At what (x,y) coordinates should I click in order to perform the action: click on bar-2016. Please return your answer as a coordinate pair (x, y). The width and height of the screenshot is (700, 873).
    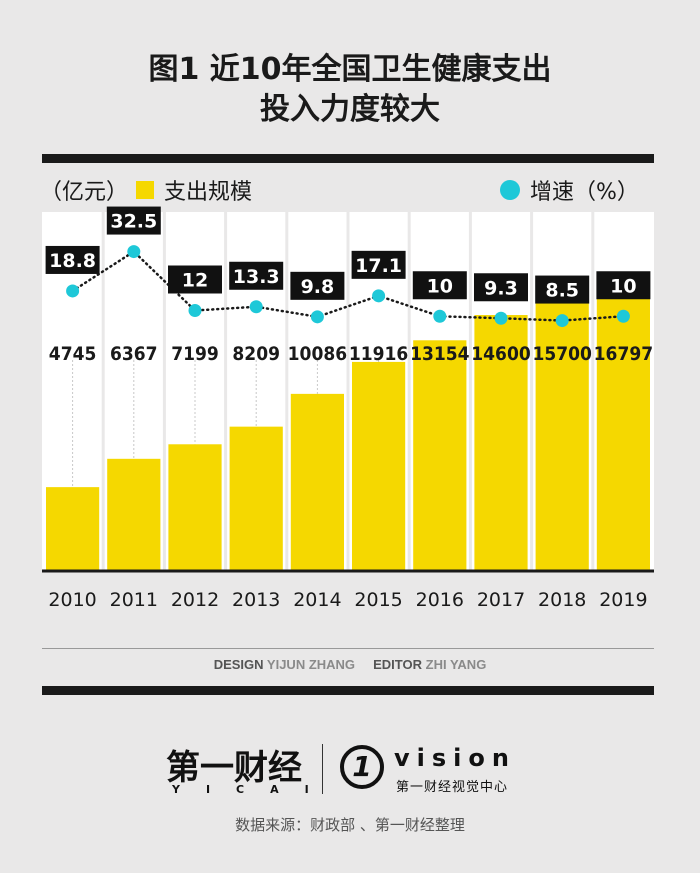
    Looking at the image, I should click on (440, 455).